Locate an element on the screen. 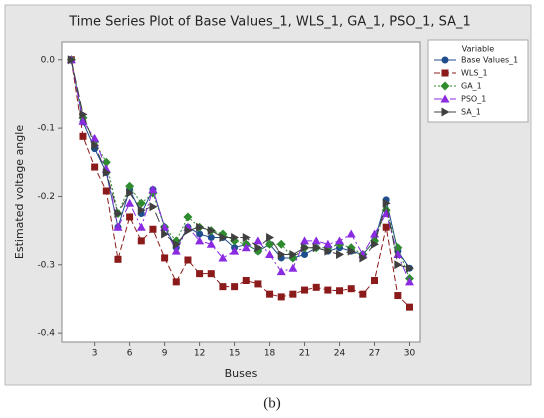  y-tick-label: -0.3 is located at coordinates (46, 265).